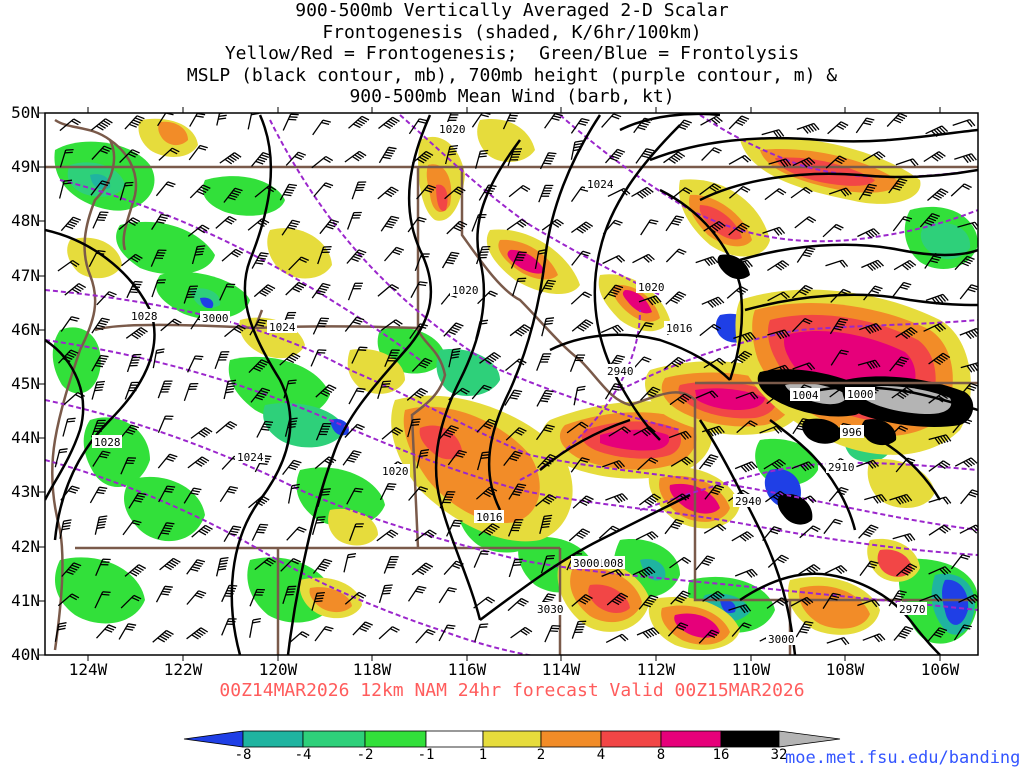 This screenshot has width=1024, height=768. Describe the element at coordinates (661, 755) in the screenshot. I see `colorbar-label: 8` at that location.